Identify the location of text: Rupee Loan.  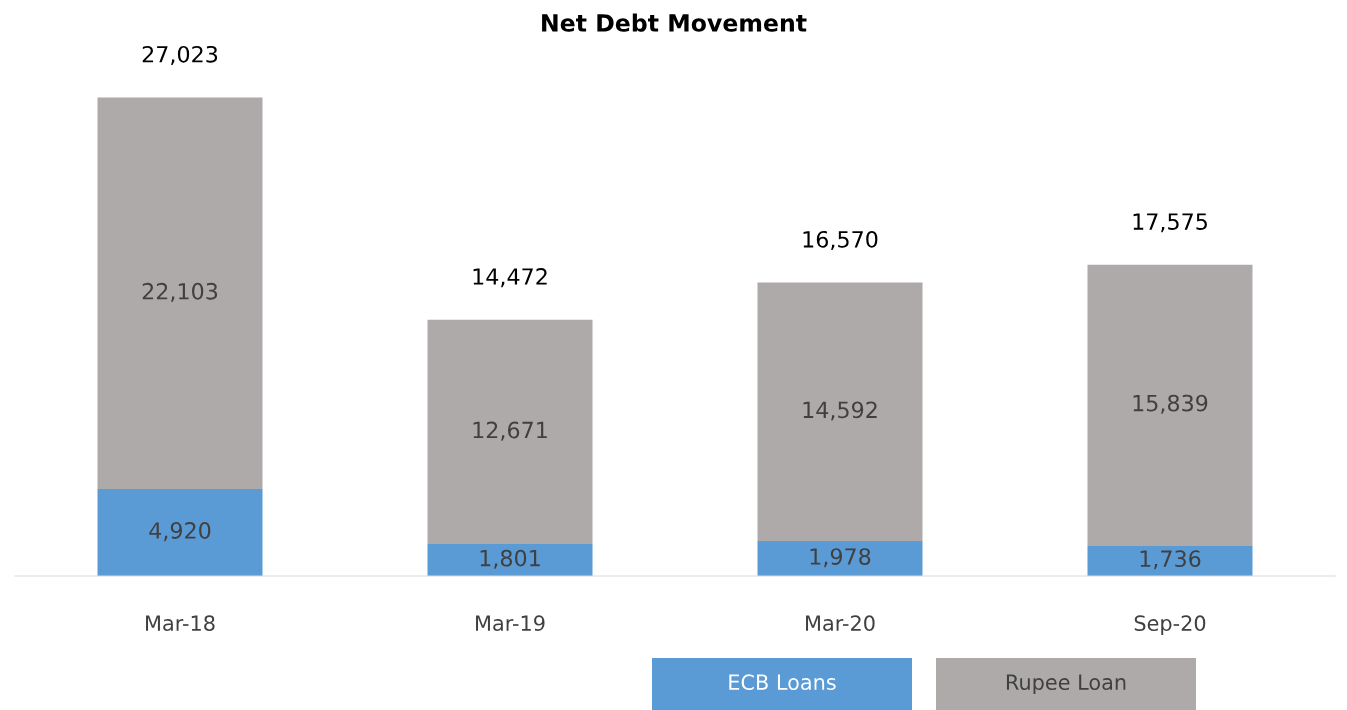
(1066, 684).